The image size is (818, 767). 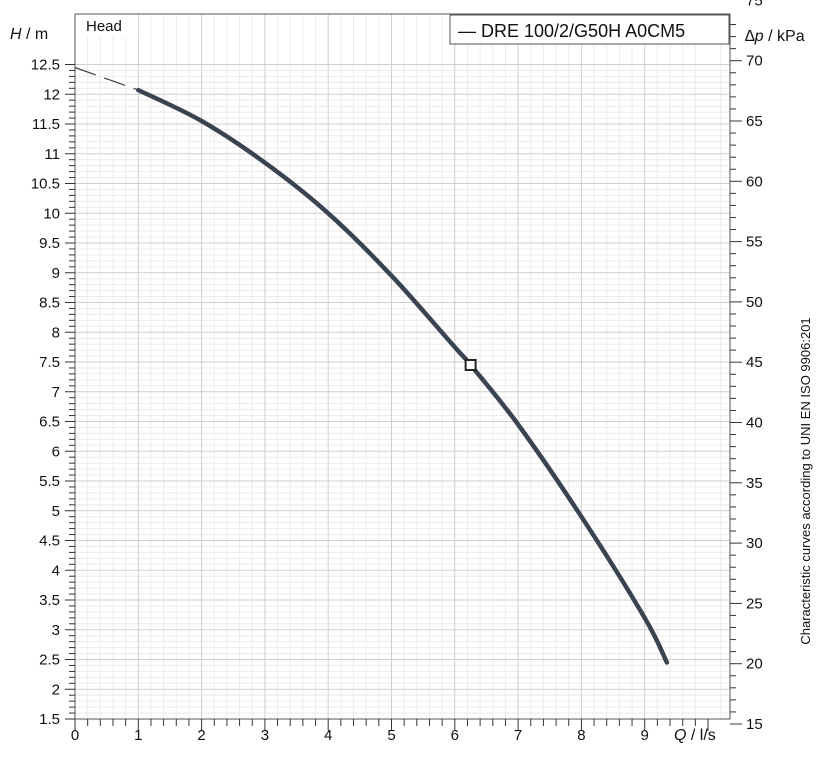 What do you see at coordinates (754, 181) in the screenshot?
I see `y2-tick-label: 60` at bounding box center [754, 181].